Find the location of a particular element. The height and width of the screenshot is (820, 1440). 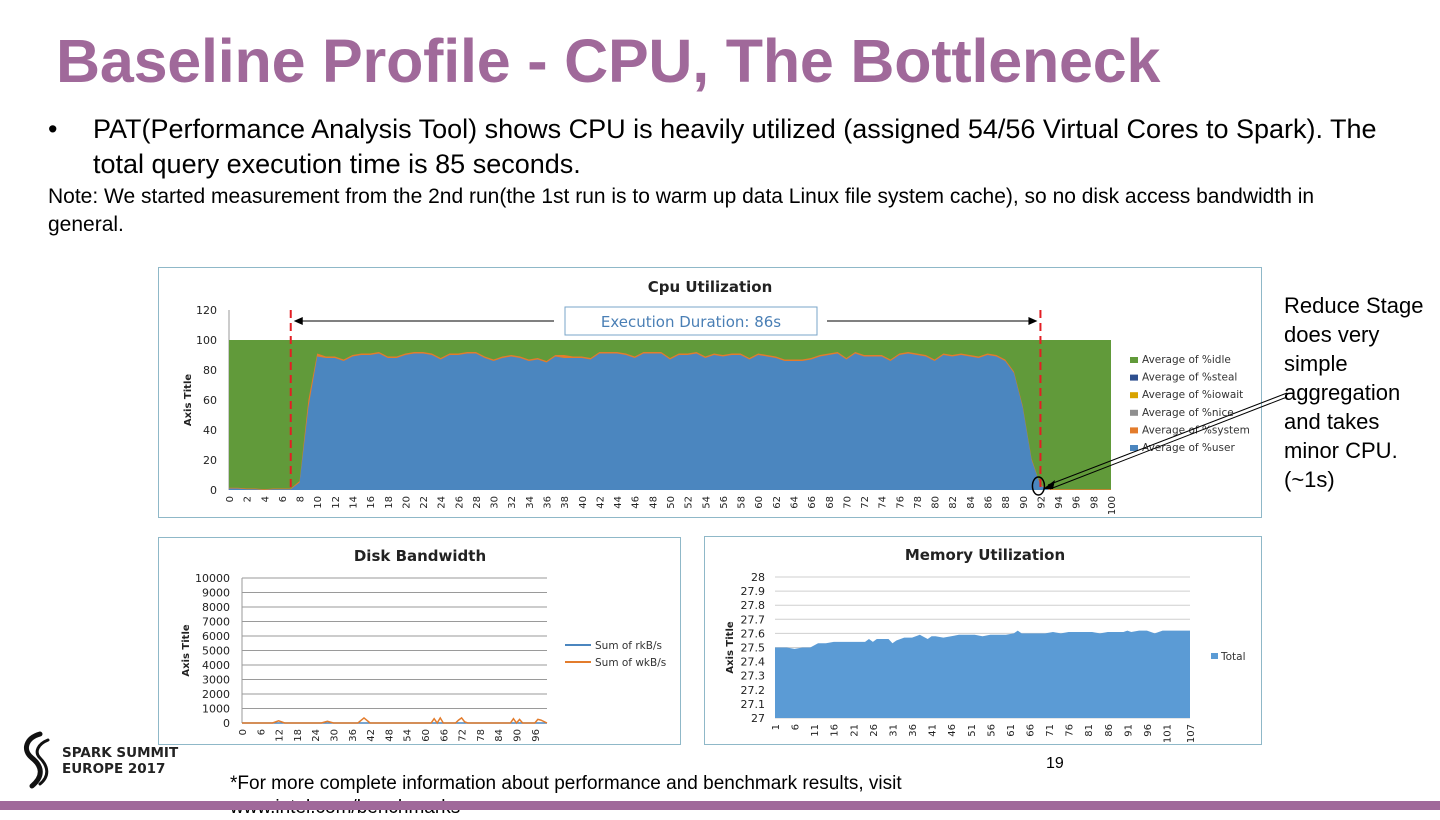

cpu-ytick-label: 40 is located at coordinates (210, 430).